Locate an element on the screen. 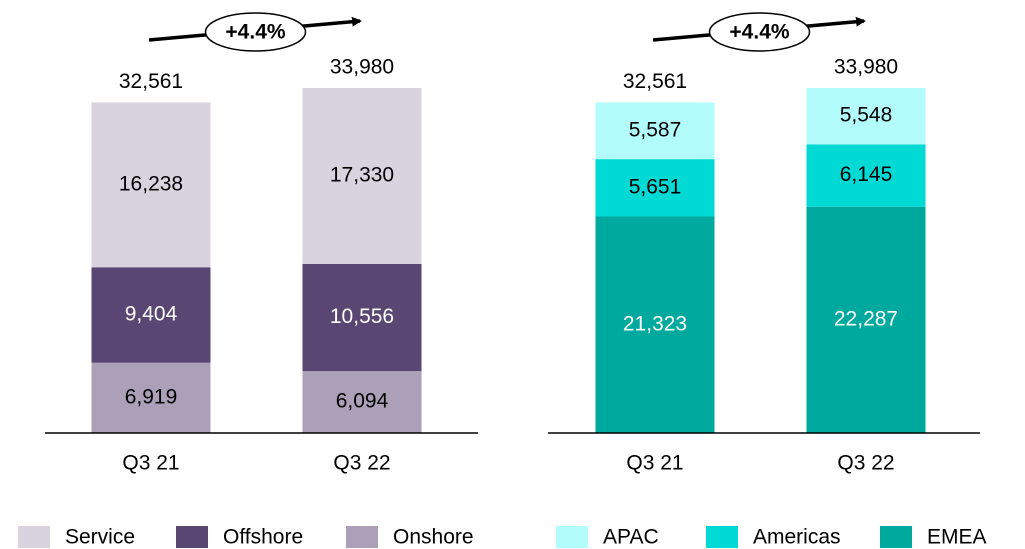 Image resolution: width=1025 pixels, height=549 pixels. value-label: 6,145 is located at coordinates (866, 174).